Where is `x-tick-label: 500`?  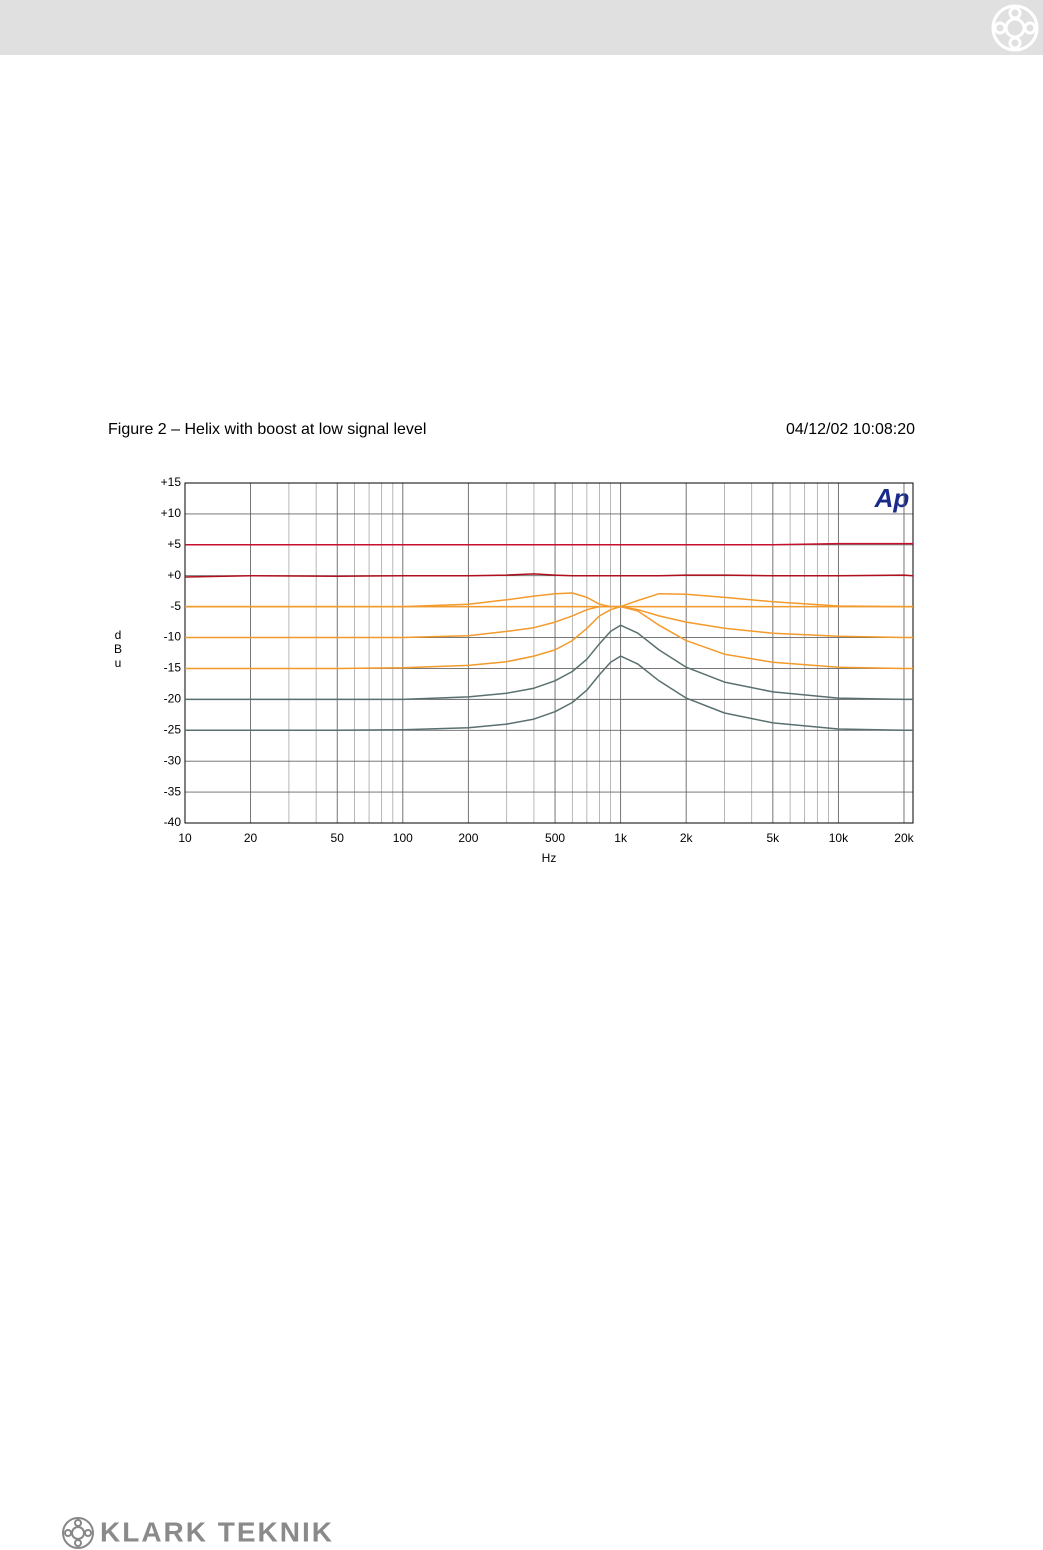
x-tick-label: 500 is located at coordinates (555, 838).